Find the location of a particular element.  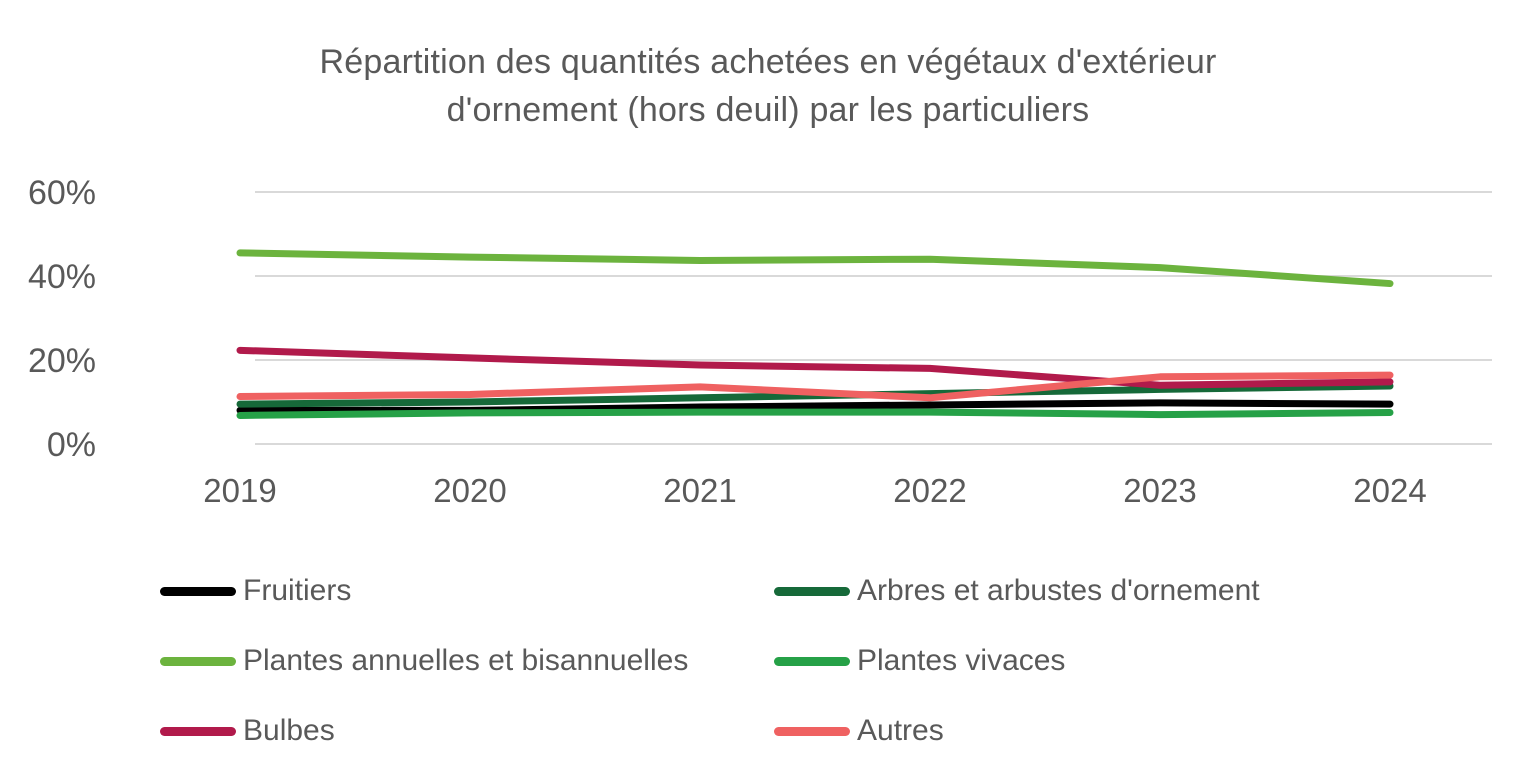

x-tick-label-2024: 2024 is located at coordinates (1389, 490).